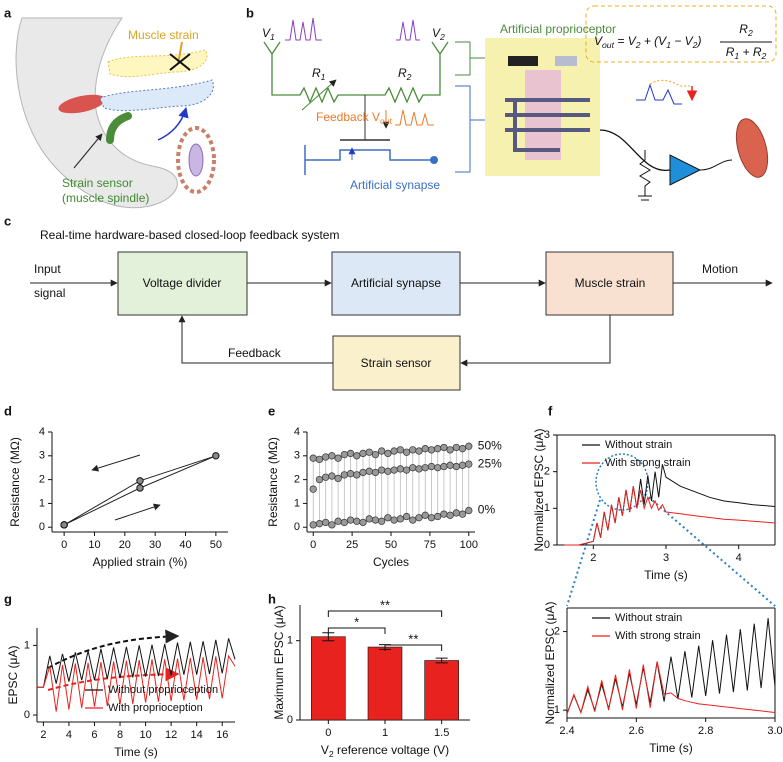 This screenshot has width=783, height=762. What do you see at coordinates (682, 41) in the screenshot?
I see `text-part: − V` at bounding box center [682, 41].